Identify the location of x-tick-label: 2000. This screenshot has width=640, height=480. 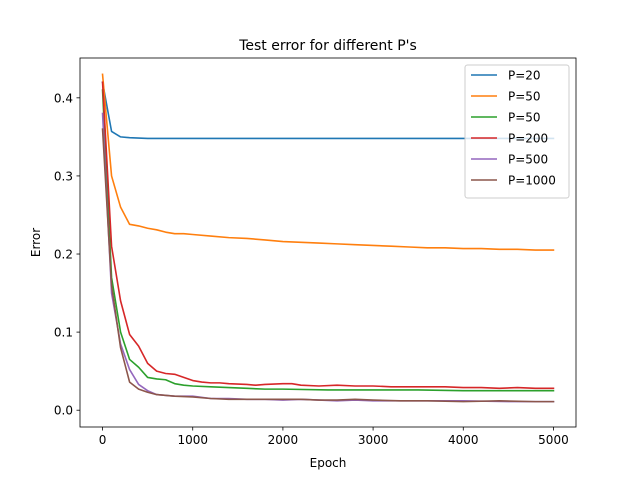
(283, 440).